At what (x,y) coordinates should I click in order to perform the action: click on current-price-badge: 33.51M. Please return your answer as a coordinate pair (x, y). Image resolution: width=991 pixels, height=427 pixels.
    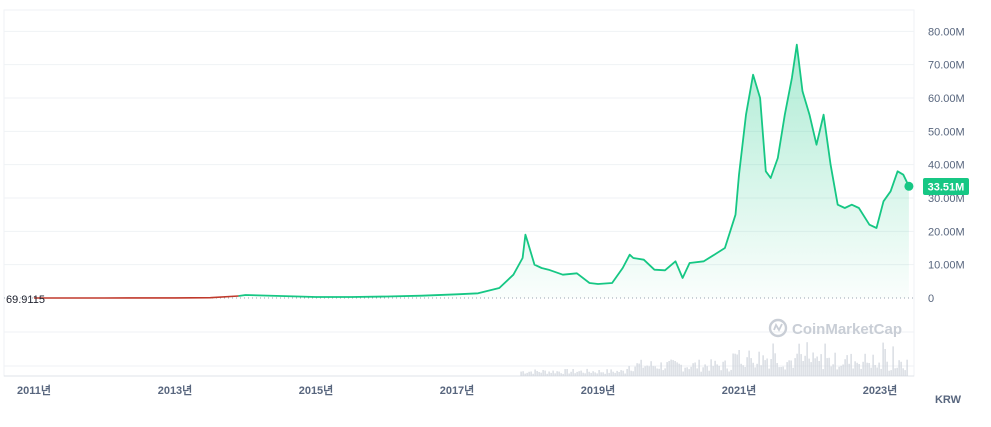
    Looking at the image, I should click on (946, 186).